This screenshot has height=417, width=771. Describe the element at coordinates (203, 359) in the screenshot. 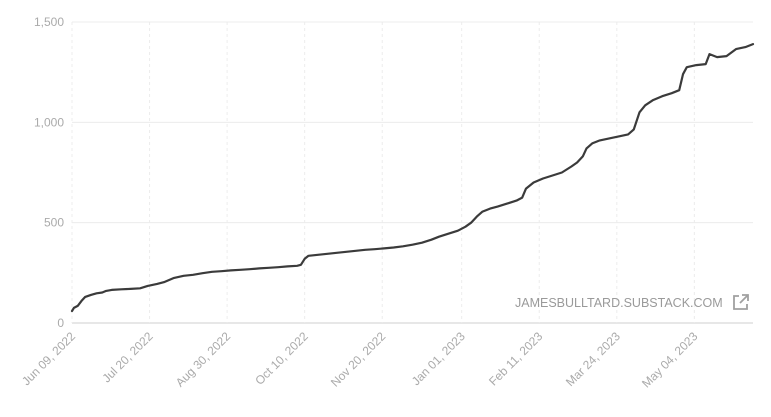

I see `x-tick-label: Aug 30, 2022` at that location.